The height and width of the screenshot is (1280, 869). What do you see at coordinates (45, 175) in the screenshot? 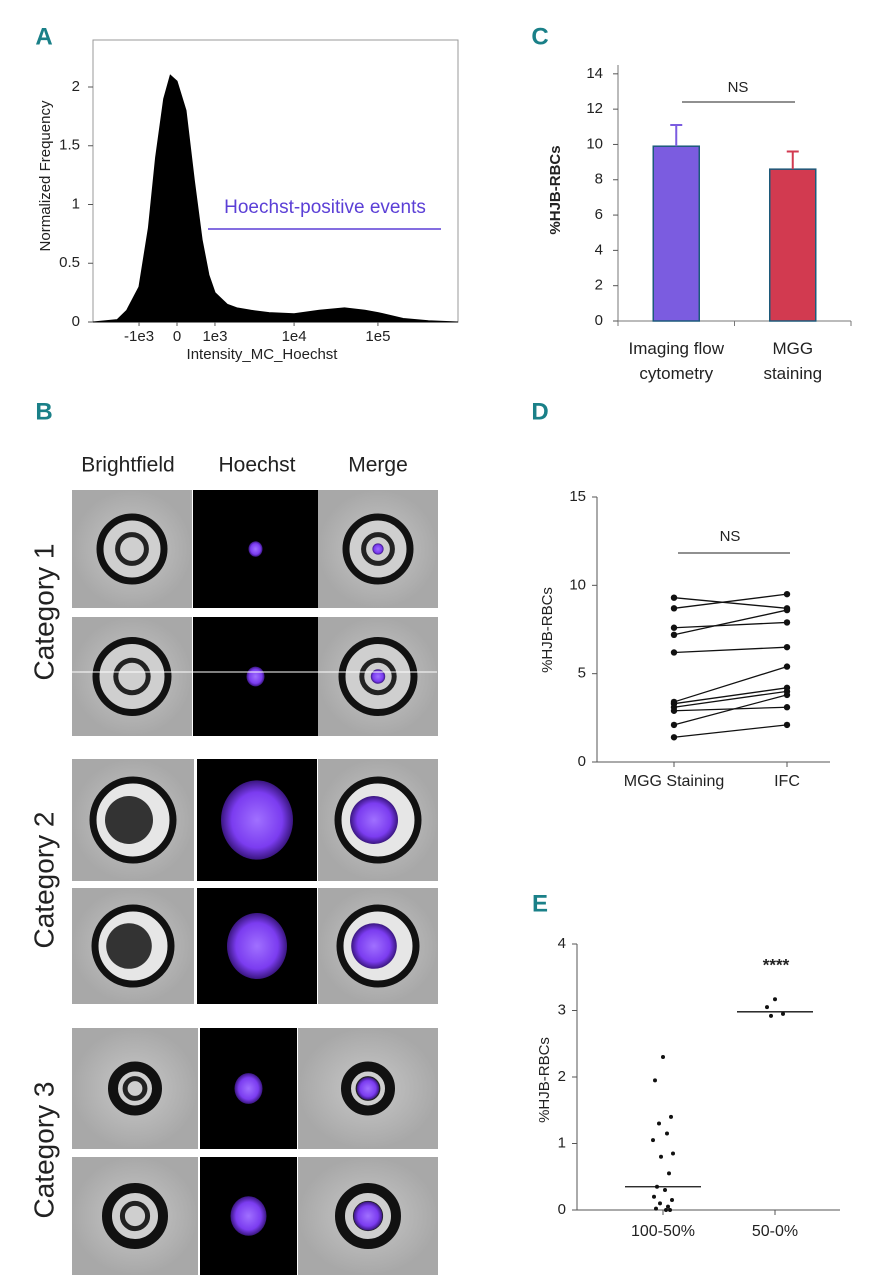
I see `y-axis-label: Normalized Frequency` at bounding box center [45, 175].